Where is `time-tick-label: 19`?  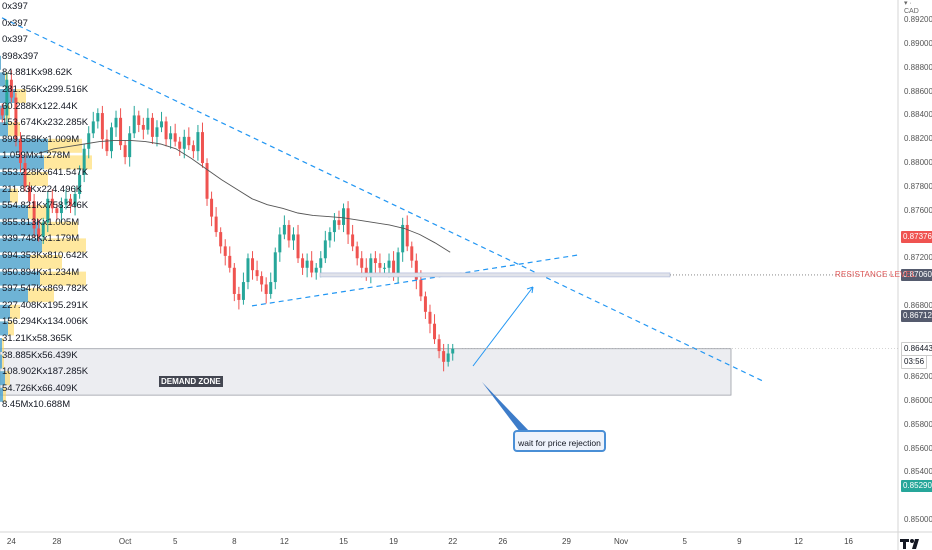 time-tick-label: 19 is located at coordinates (394, 541).